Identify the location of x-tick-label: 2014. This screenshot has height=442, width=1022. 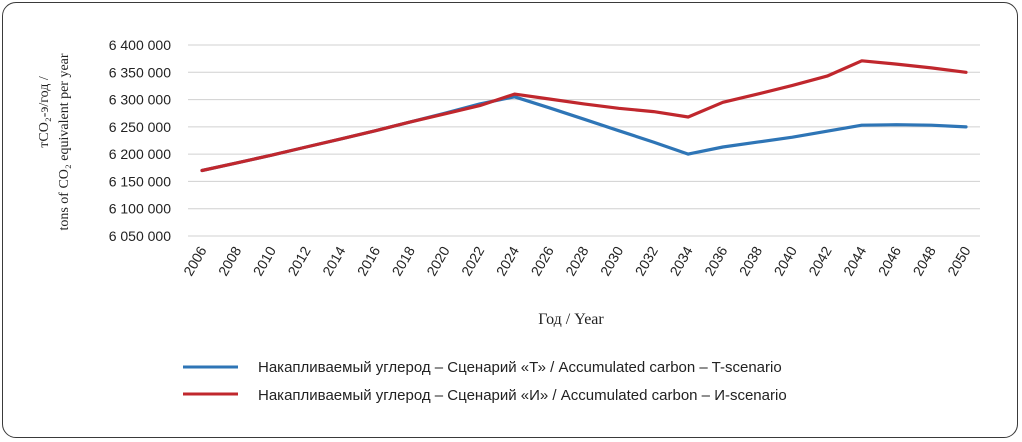
(334, 260).